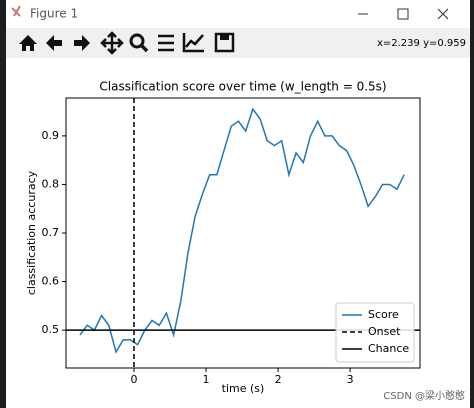 The width and height of the screenshot is (474, 408). I want to click on home-button, so click(28, 43).